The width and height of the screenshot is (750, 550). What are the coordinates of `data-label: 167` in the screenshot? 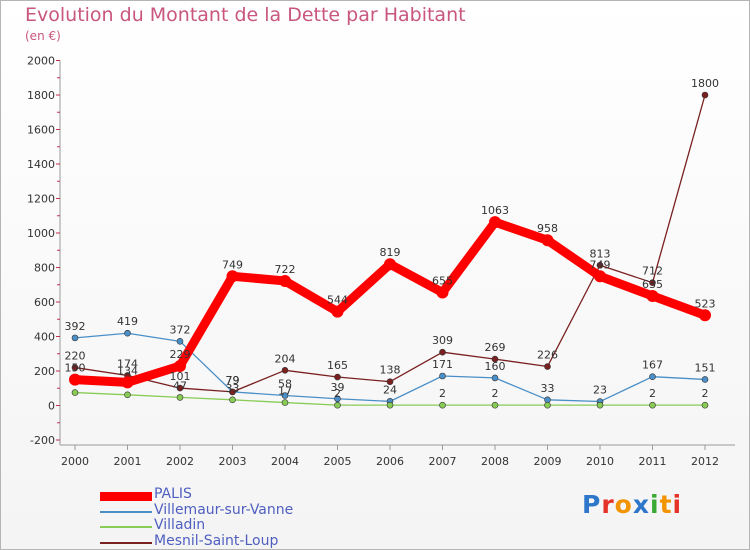 It's located at (652, 365).